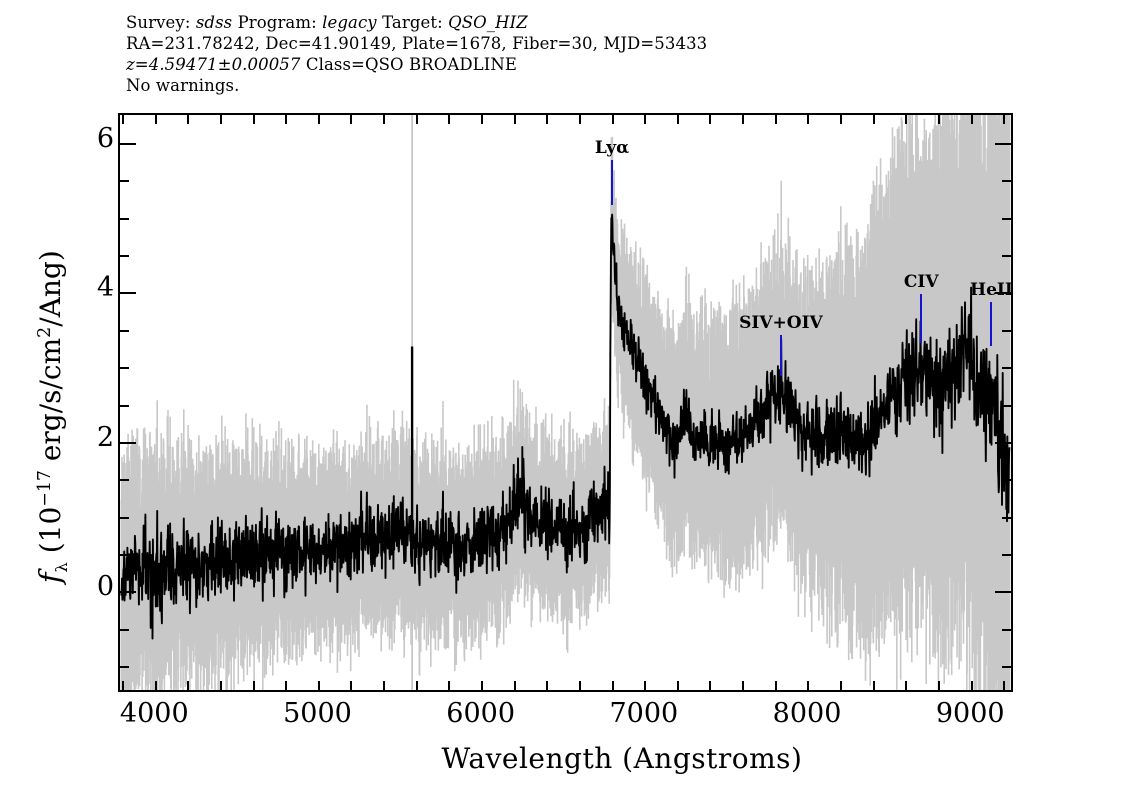 The image size is (1134, 810). I want to click on y-tick-label: 0, so click(105, 587).